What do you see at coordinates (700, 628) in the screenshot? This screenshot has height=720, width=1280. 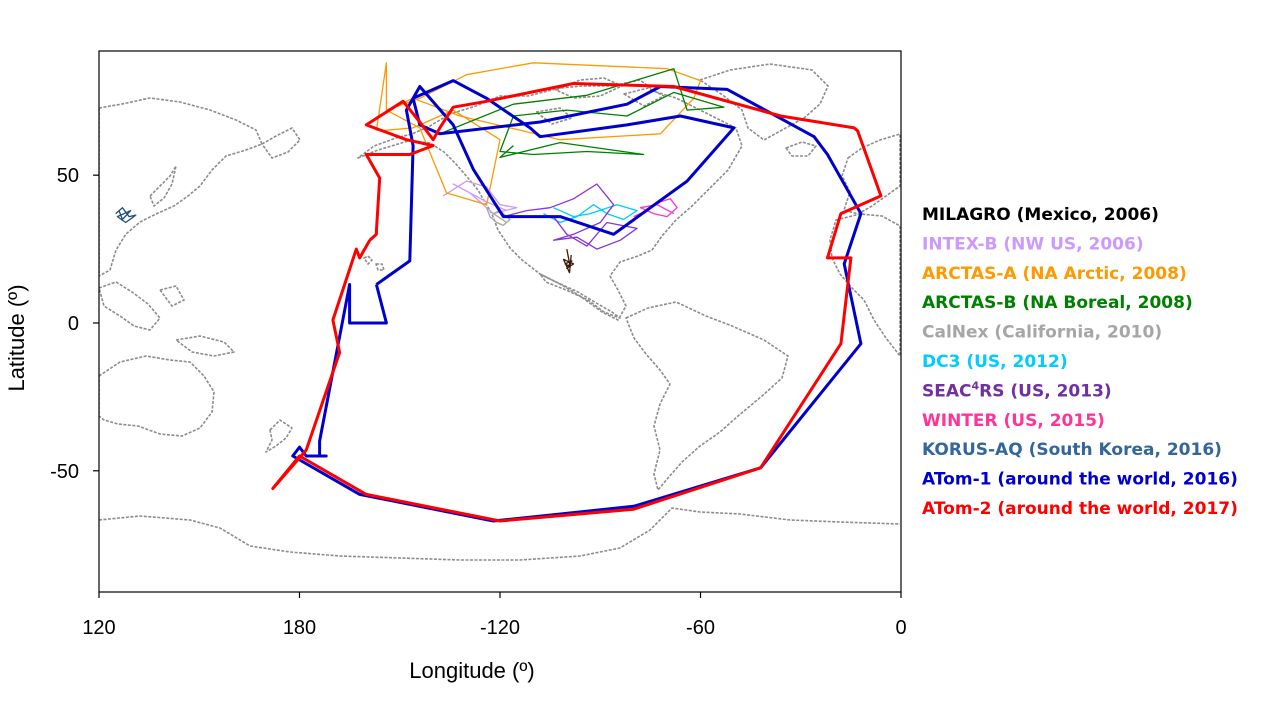 I see `x-tick-label: -60` at bounding box center [700, 628].